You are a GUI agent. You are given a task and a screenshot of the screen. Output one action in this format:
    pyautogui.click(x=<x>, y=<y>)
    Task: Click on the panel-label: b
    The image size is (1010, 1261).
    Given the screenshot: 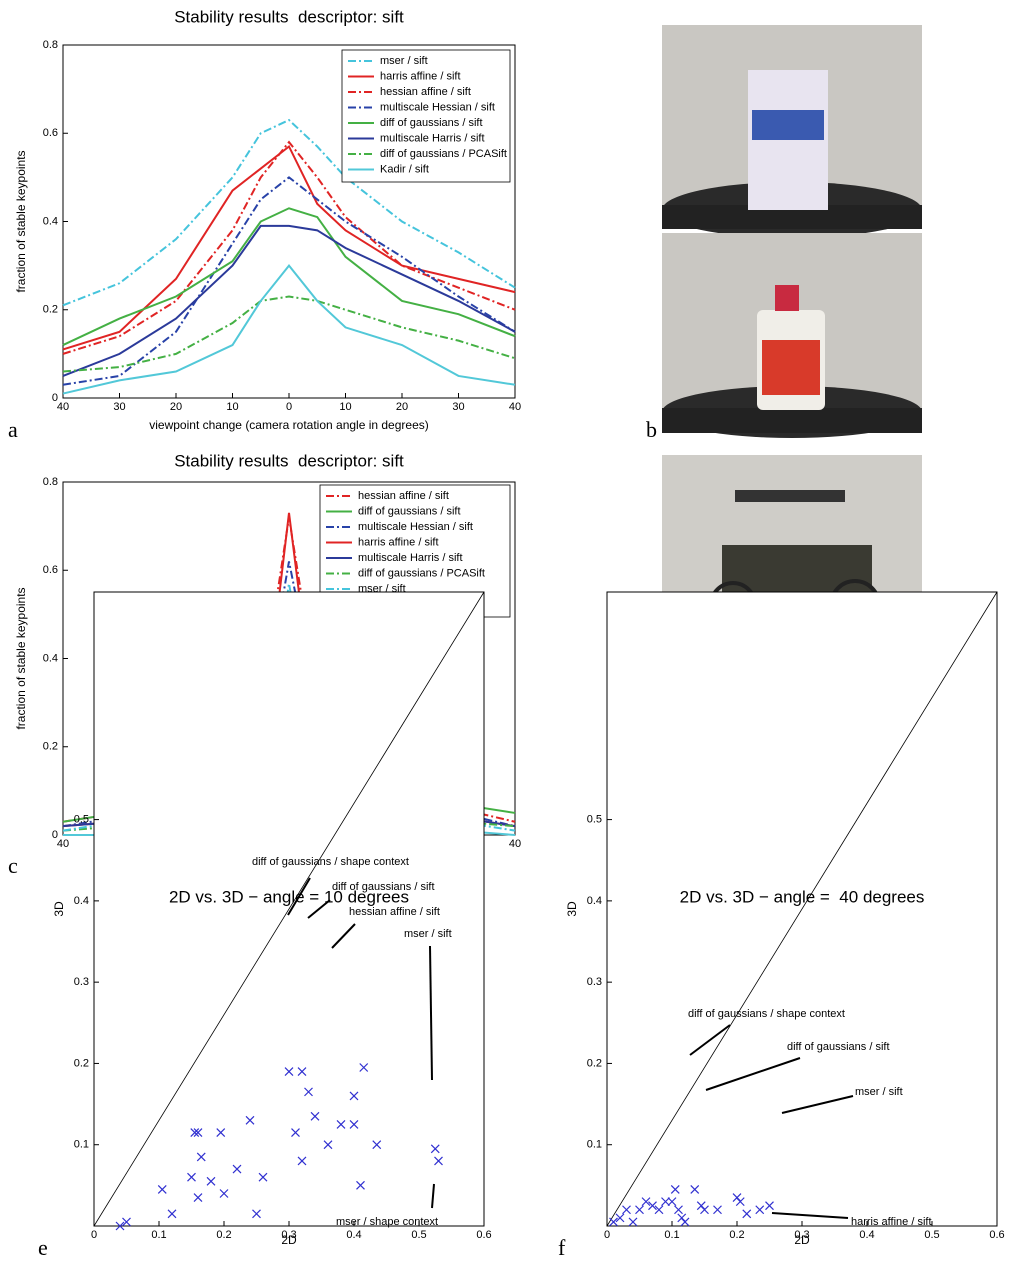 What is the action you would take?
    pyautogui.click(x=651, y=429)
    